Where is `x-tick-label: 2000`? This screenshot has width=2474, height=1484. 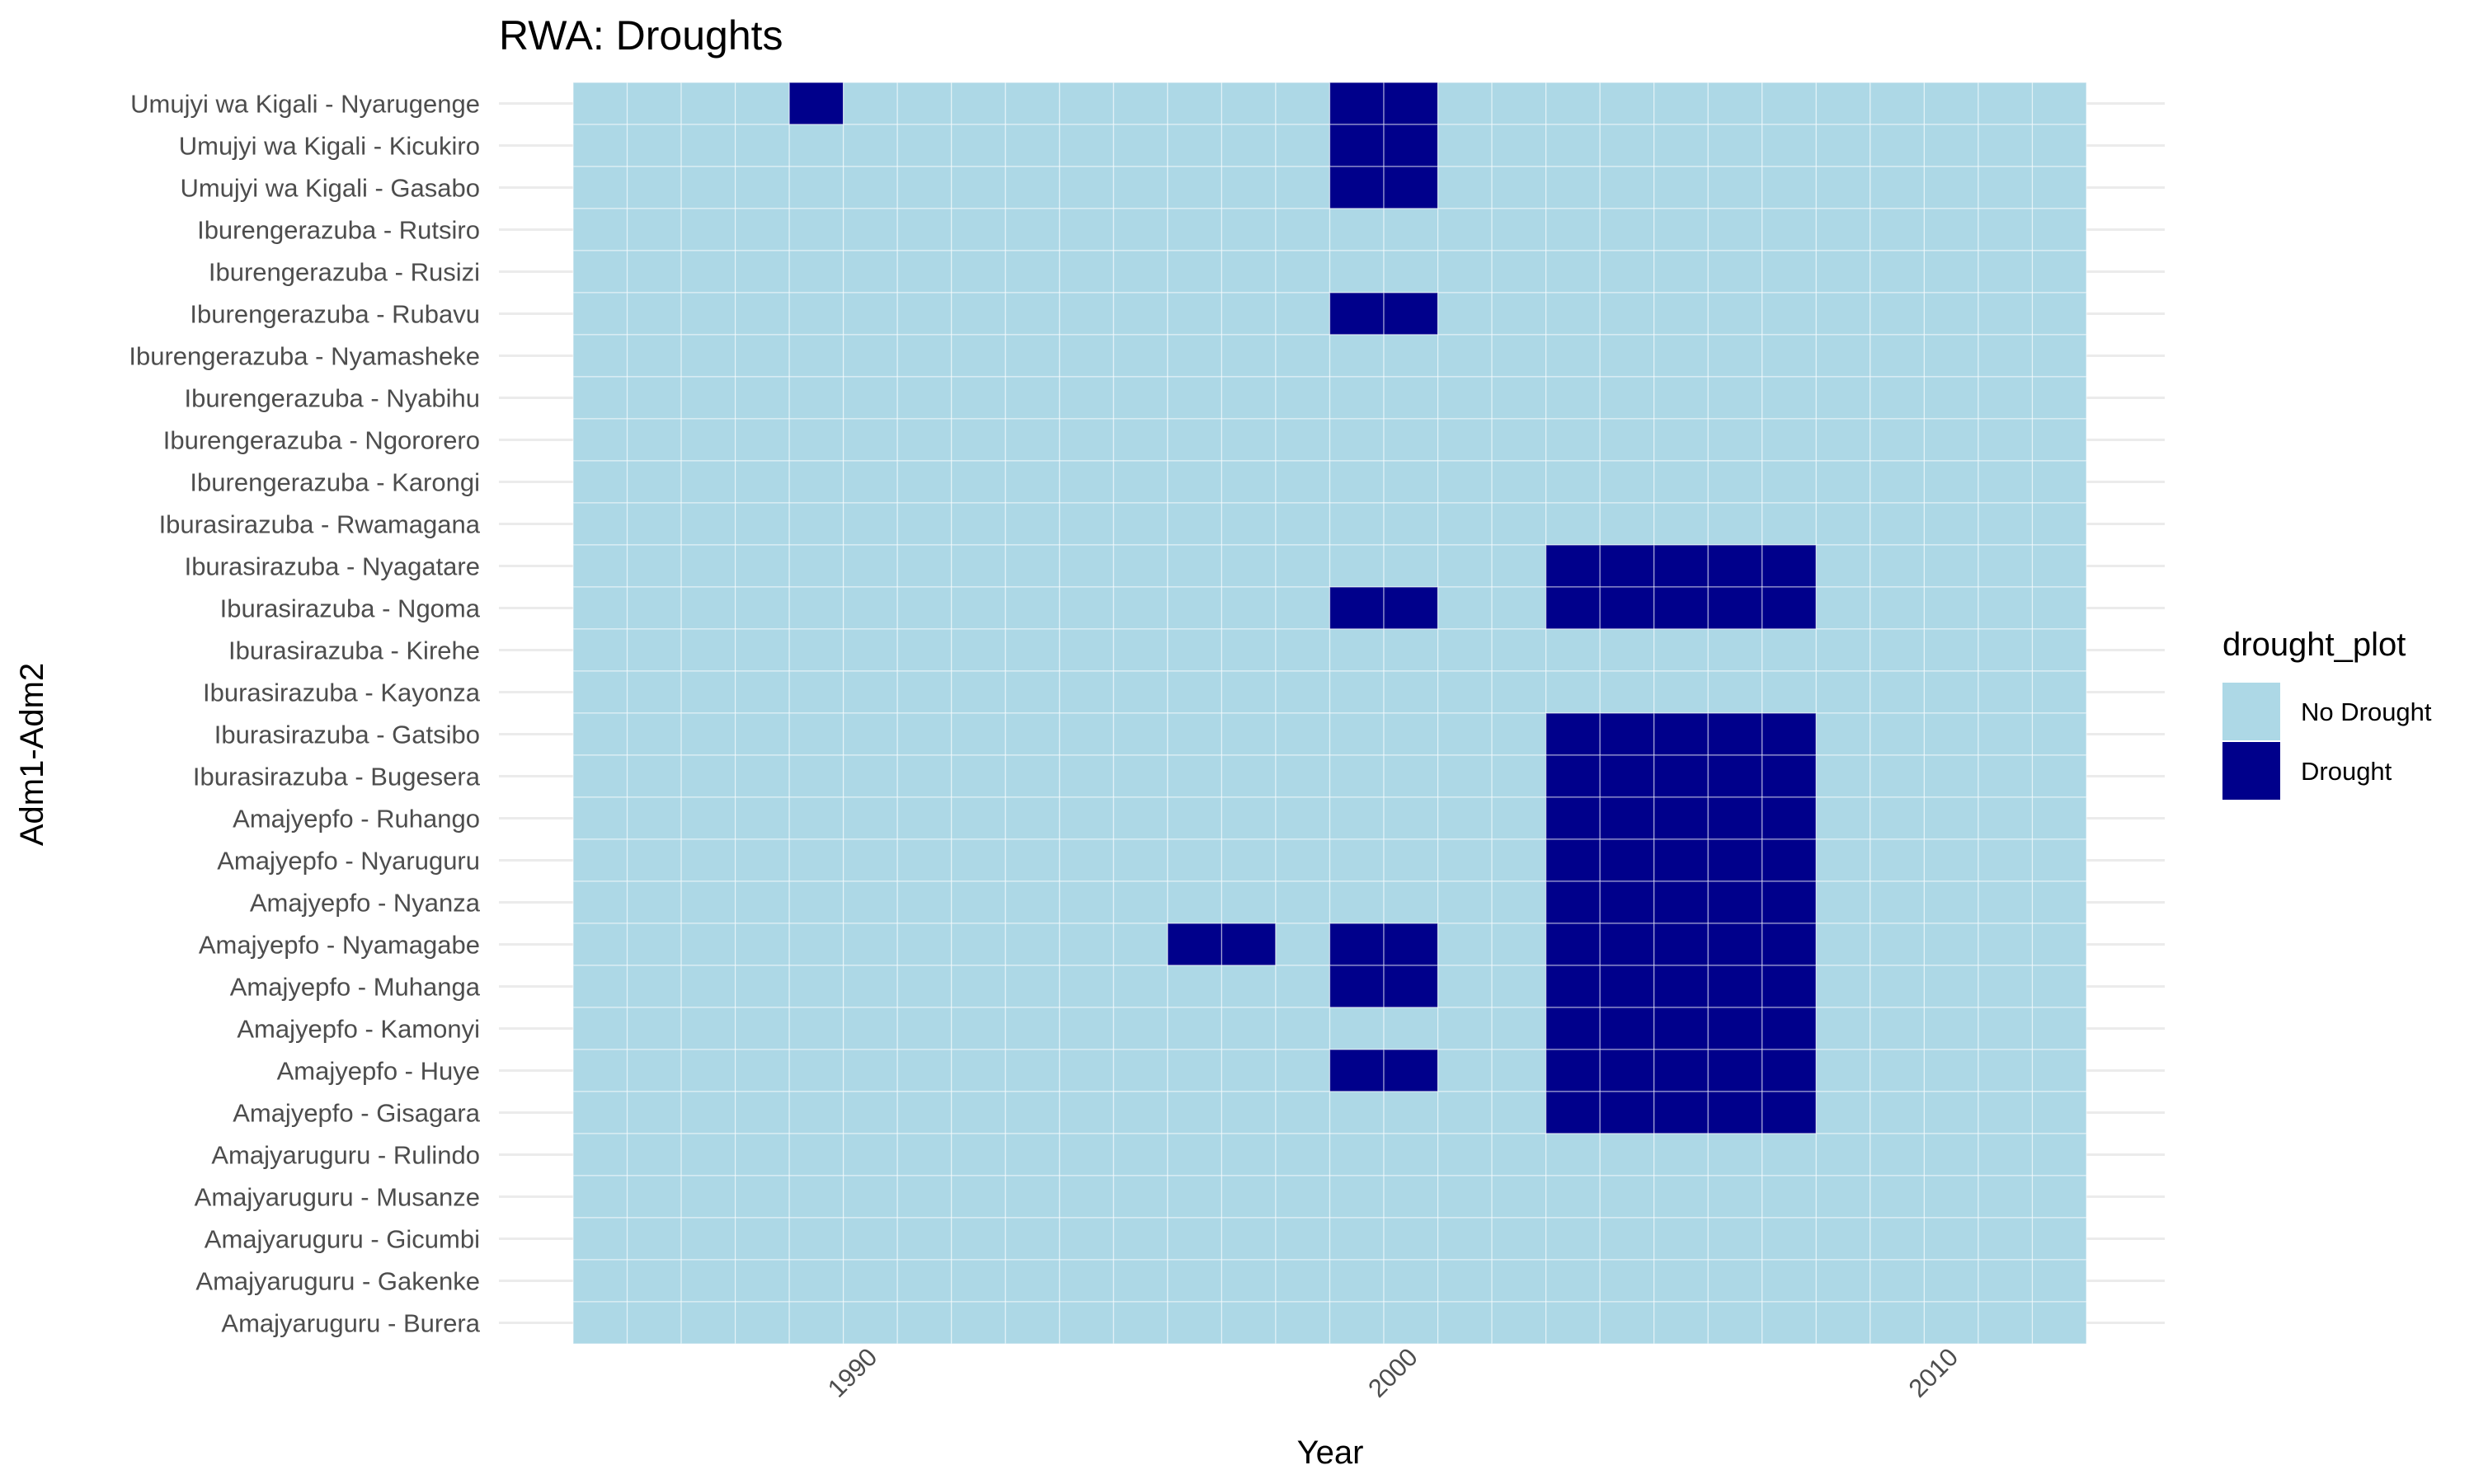 x-tick-label: 2000 is located at coordinates (1392, 1372).